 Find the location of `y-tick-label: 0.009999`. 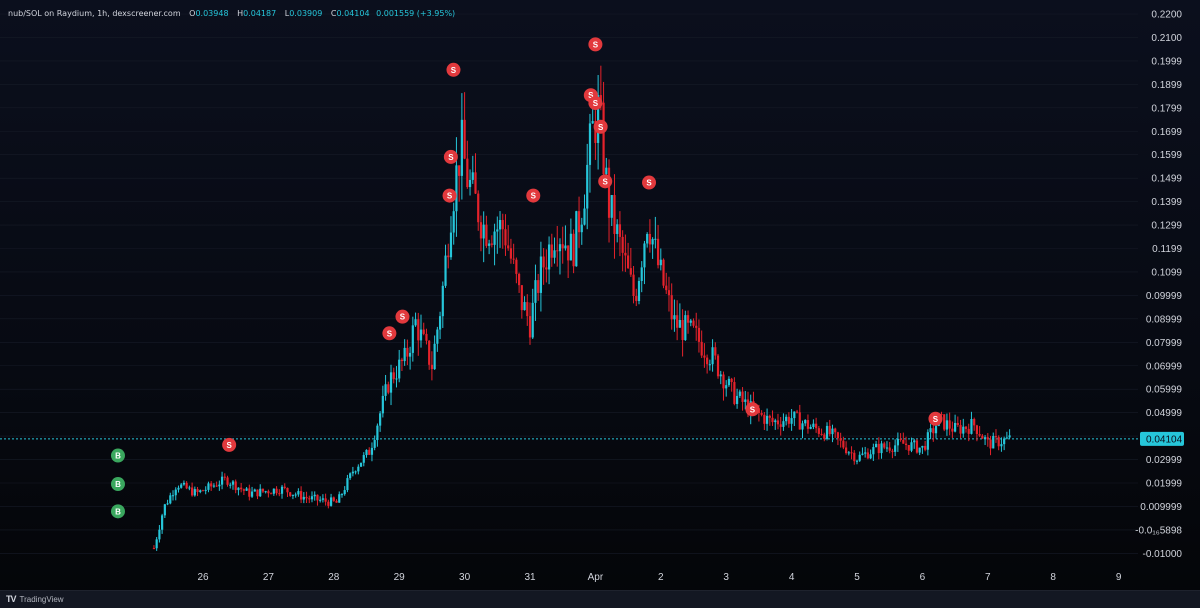

y-tick-label: 0.009999 is located at coordinates (1161, 507).